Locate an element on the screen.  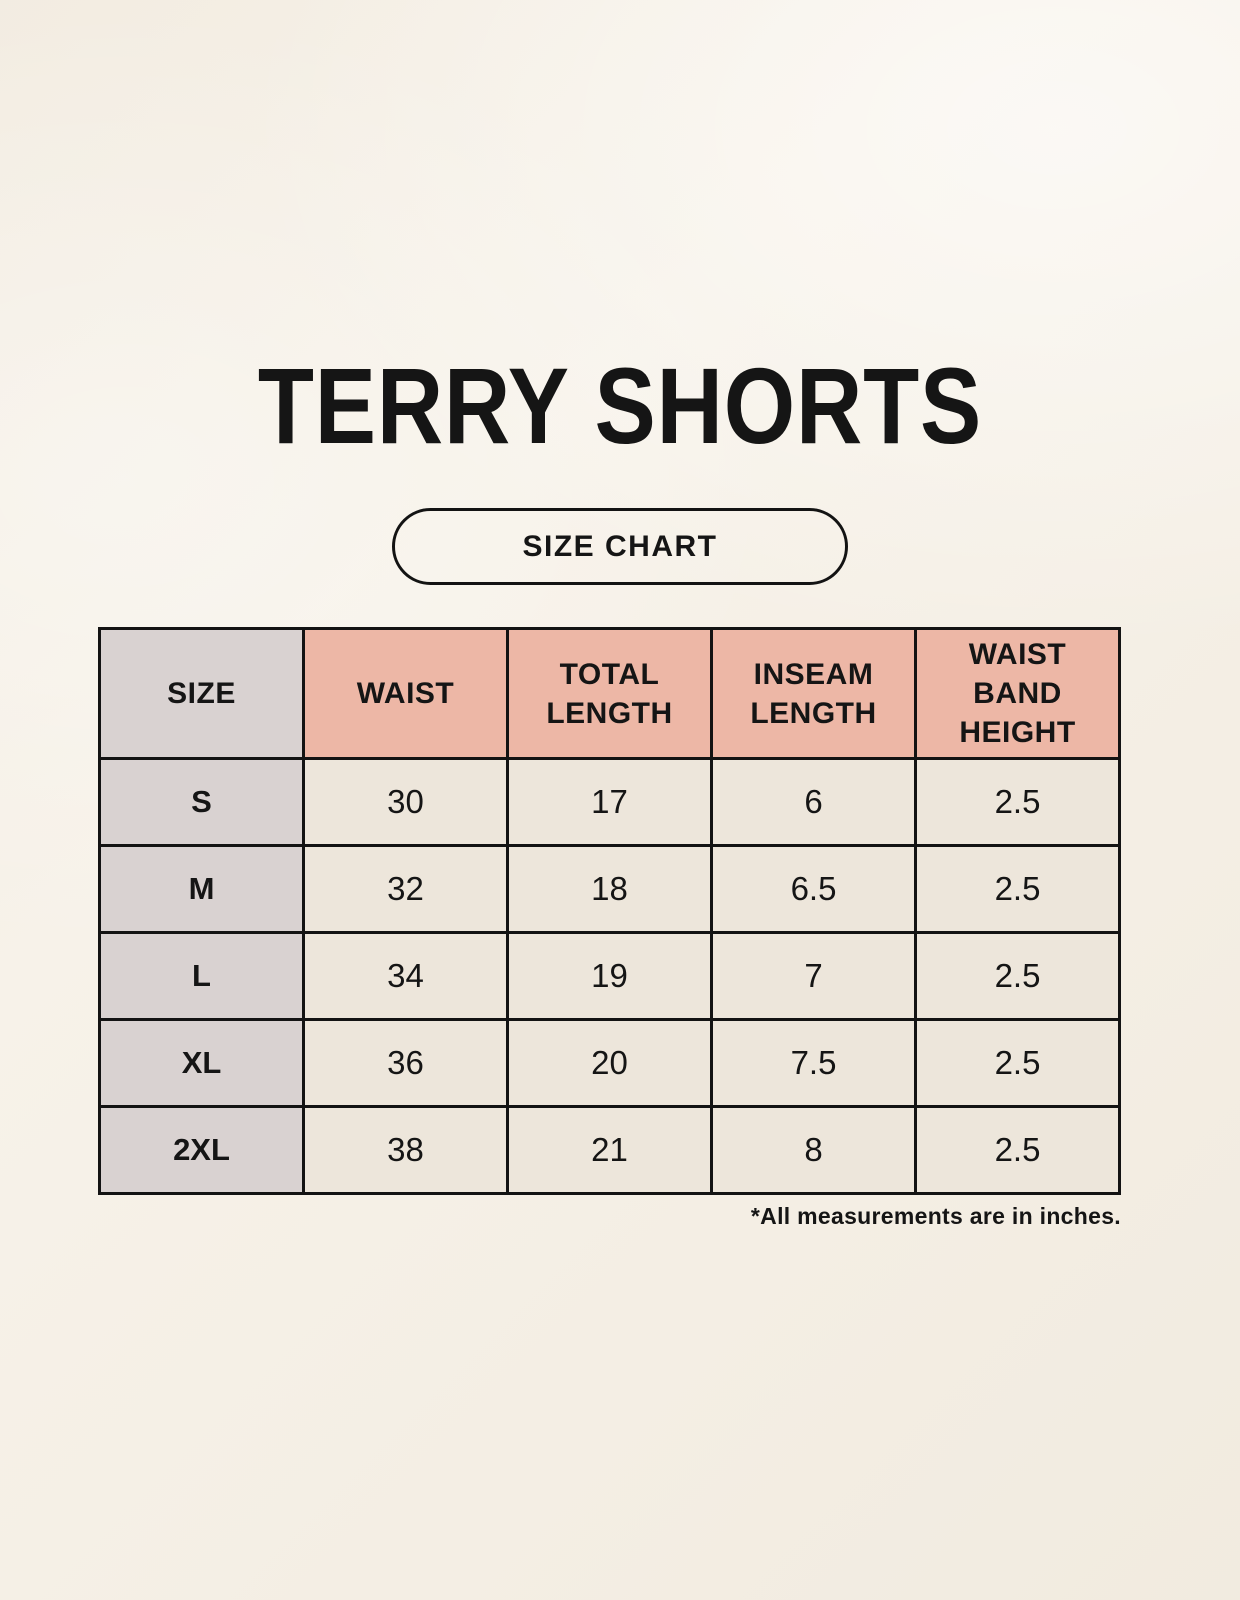
value-cell: 21 is located at coordinates (609, 1150).